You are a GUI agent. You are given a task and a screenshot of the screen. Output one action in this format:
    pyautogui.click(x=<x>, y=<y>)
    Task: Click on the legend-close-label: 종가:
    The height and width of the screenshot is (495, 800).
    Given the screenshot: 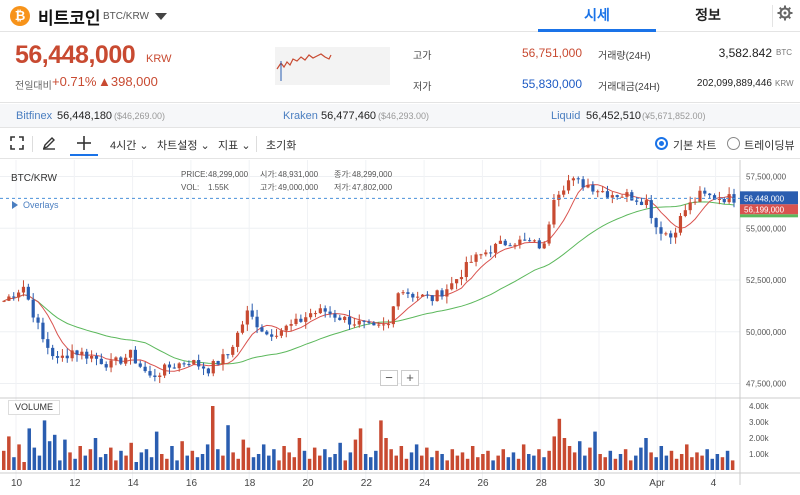 What is the action you would take?
    pyautogui.click(x=342, y=174)
    